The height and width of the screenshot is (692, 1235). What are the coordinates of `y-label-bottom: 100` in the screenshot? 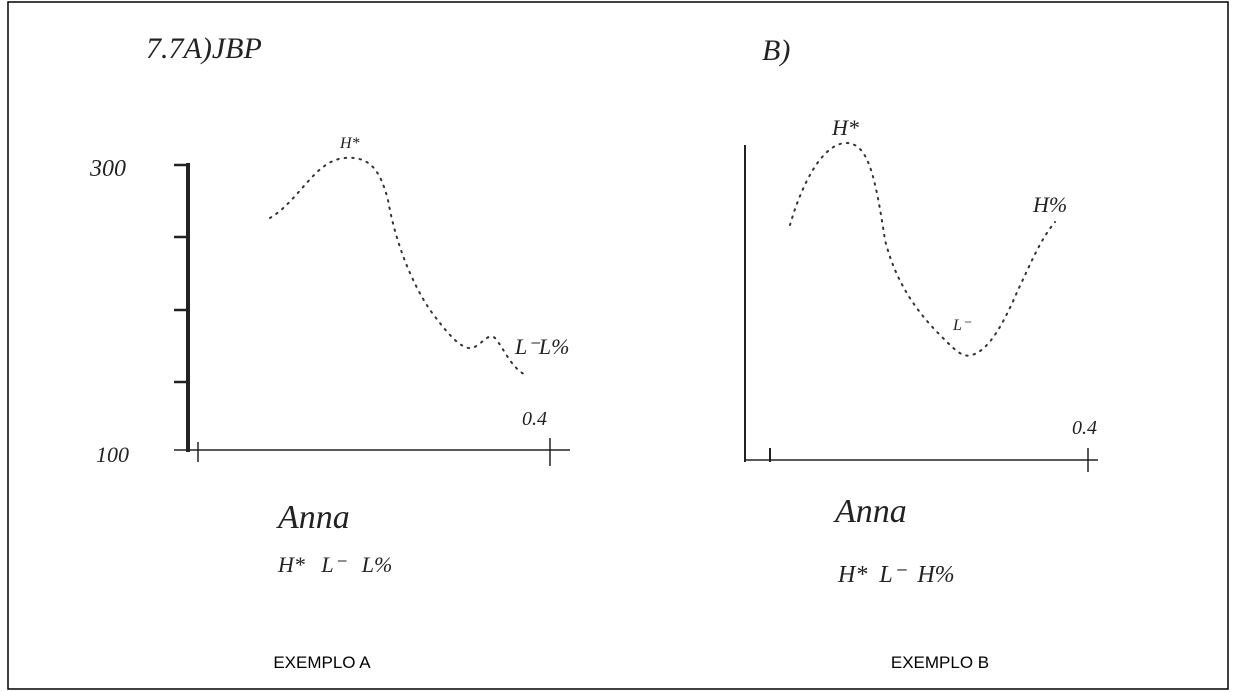 It's located at (112, 454).